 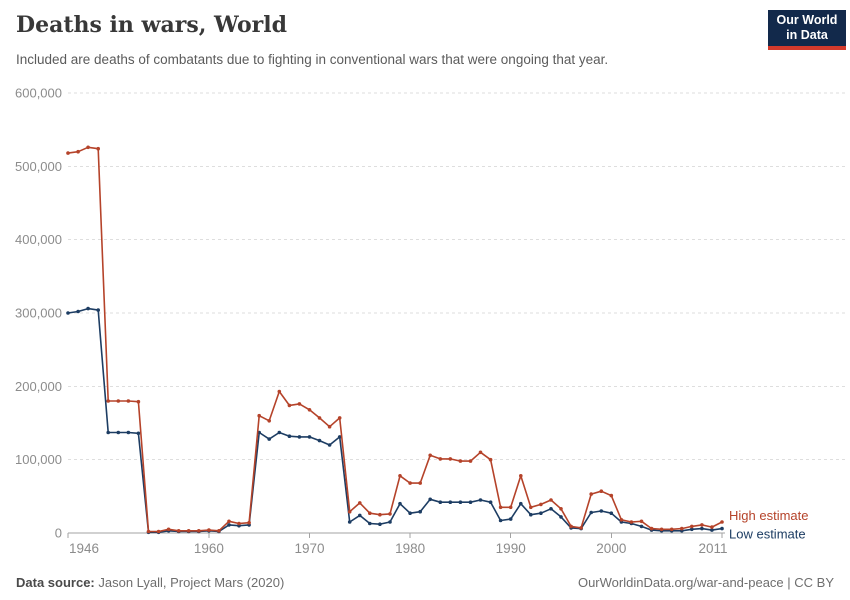 What do you see at coordinates (58, 533) in the screenshot?
I see `svg-text: 0` at bounding box center [58, 533].